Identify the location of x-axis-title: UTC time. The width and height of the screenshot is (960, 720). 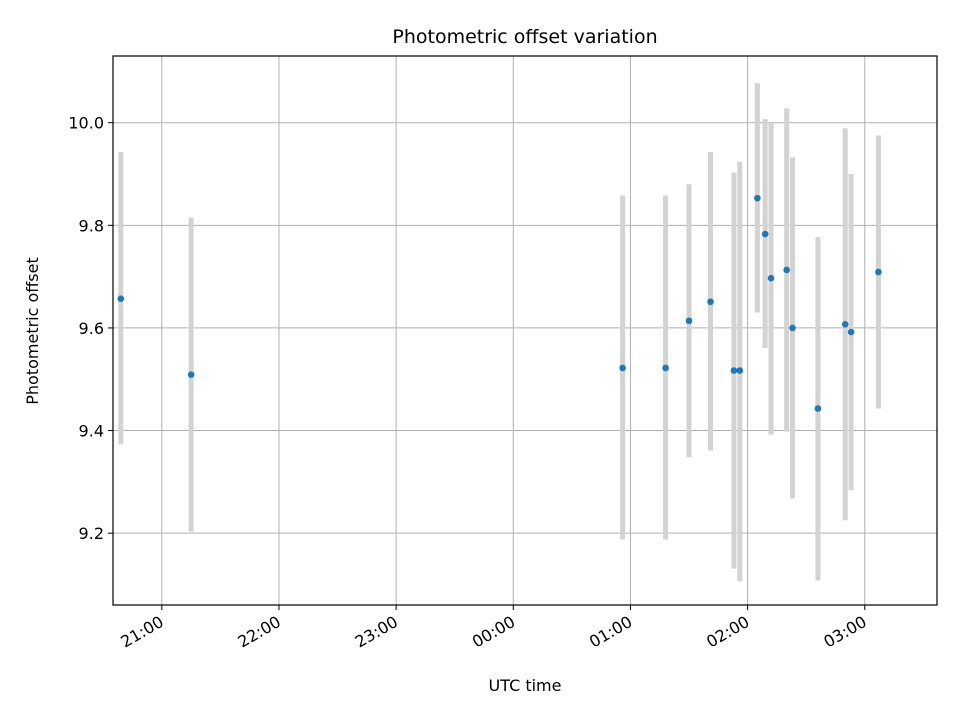
(525, 685).